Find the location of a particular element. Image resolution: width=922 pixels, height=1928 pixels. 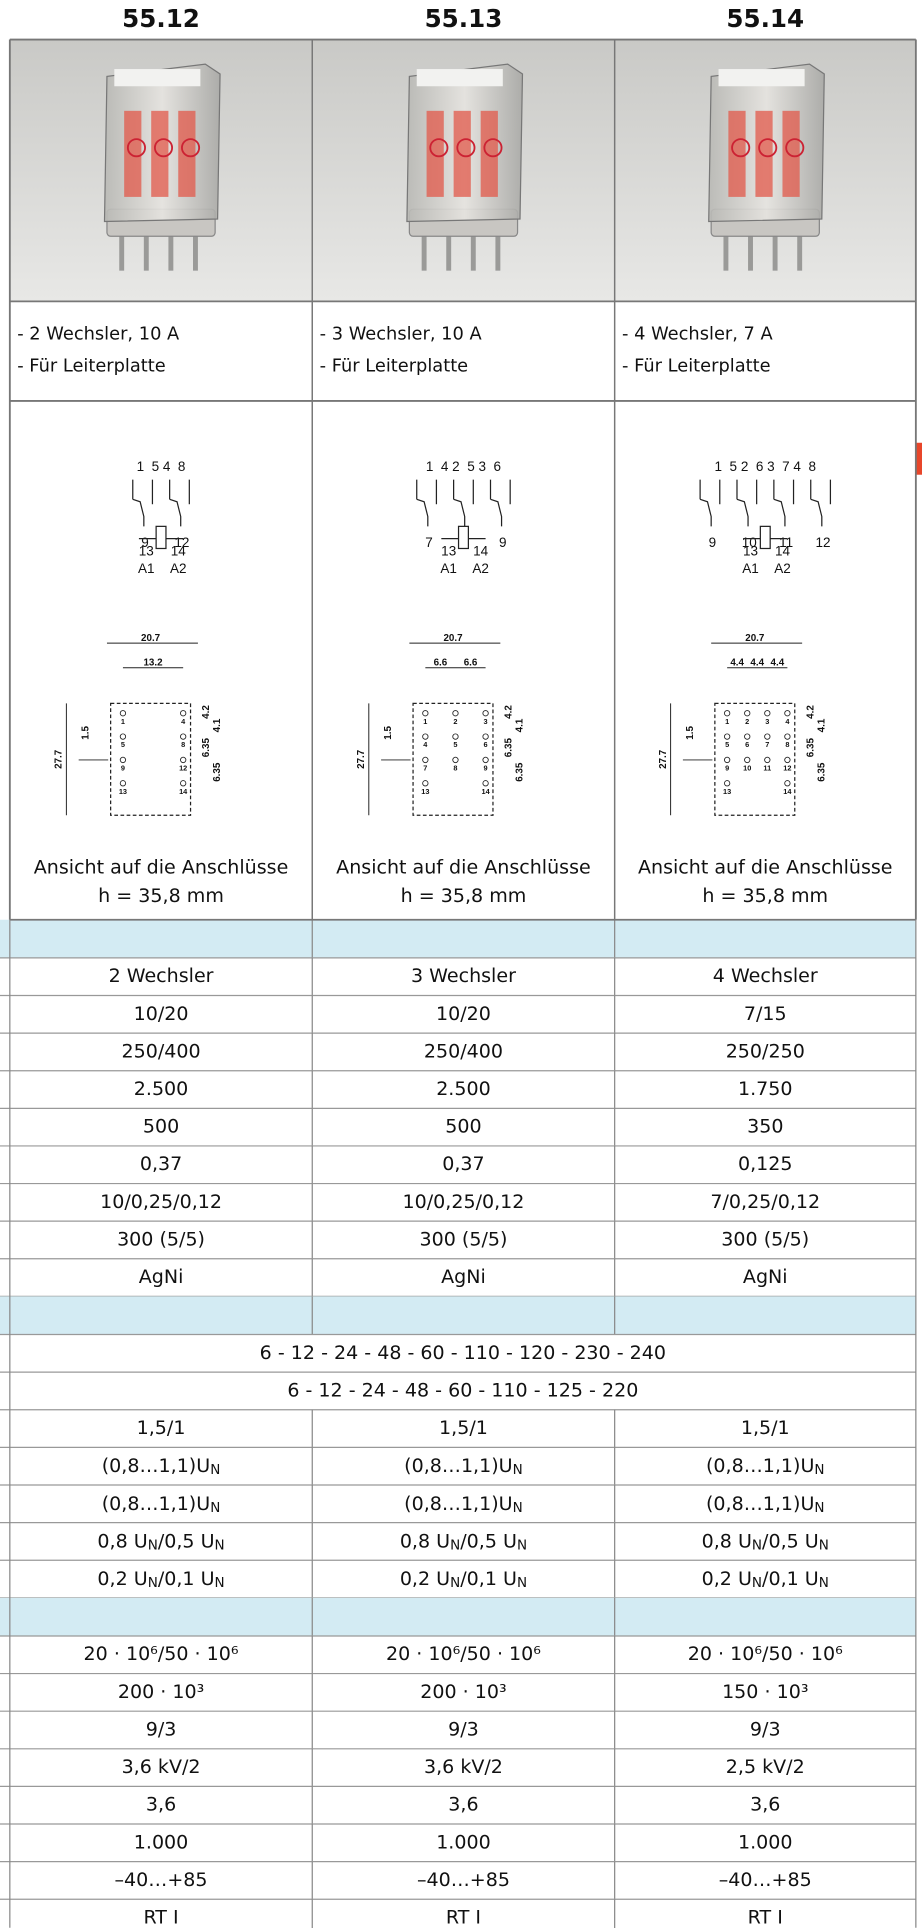

table-cell: 10/20 is located at coordinates (463, 1014).